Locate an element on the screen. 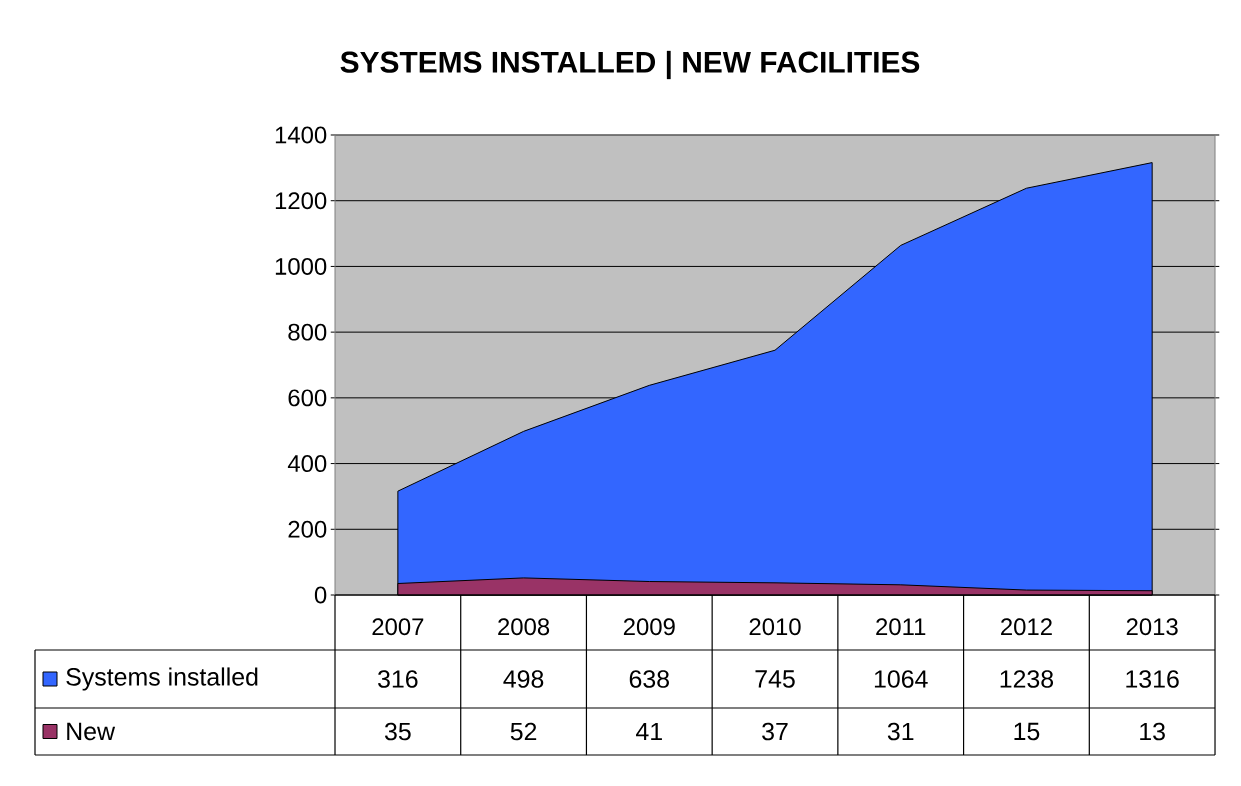 Image resolution: width=1241 pixels, height=786 pixels. data-label: 498 is located at coordinates (523, 679).